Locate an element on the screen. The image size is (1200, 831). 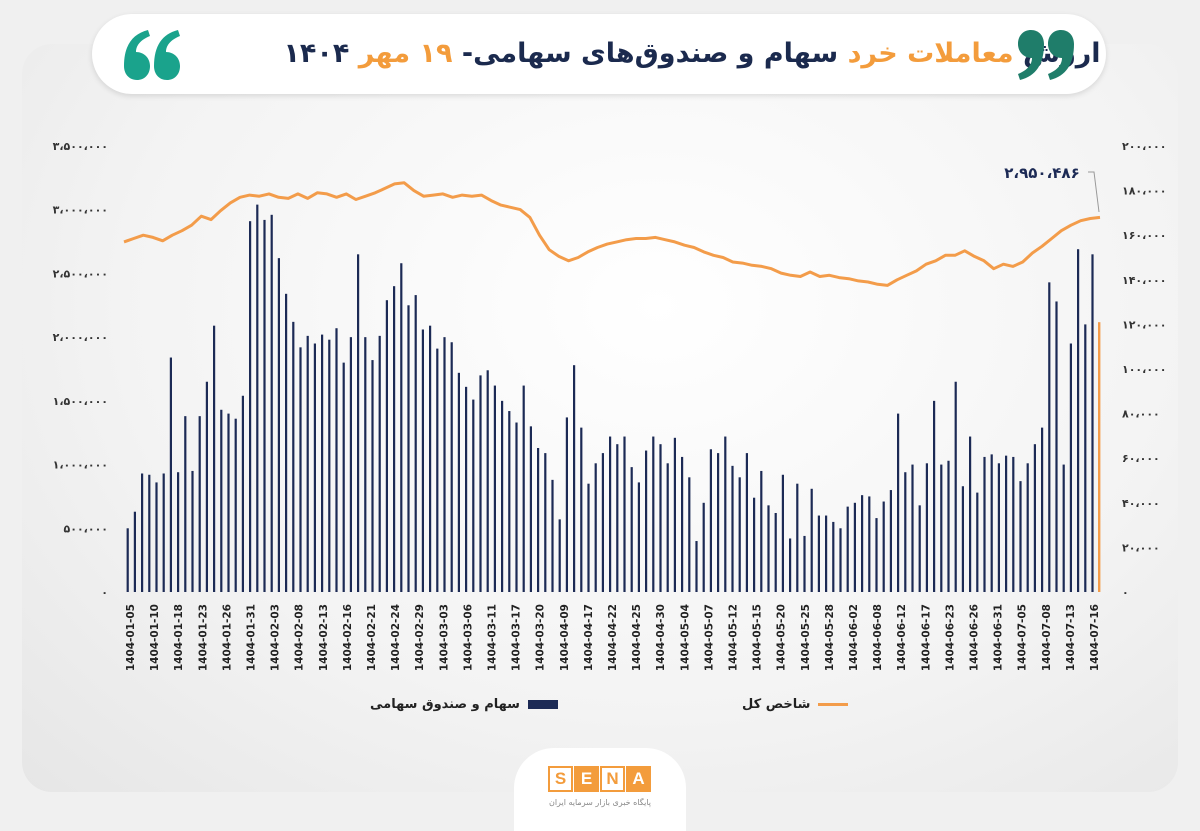
x-tick-label: 1404-06-23 is located at coordinates (950, 637).